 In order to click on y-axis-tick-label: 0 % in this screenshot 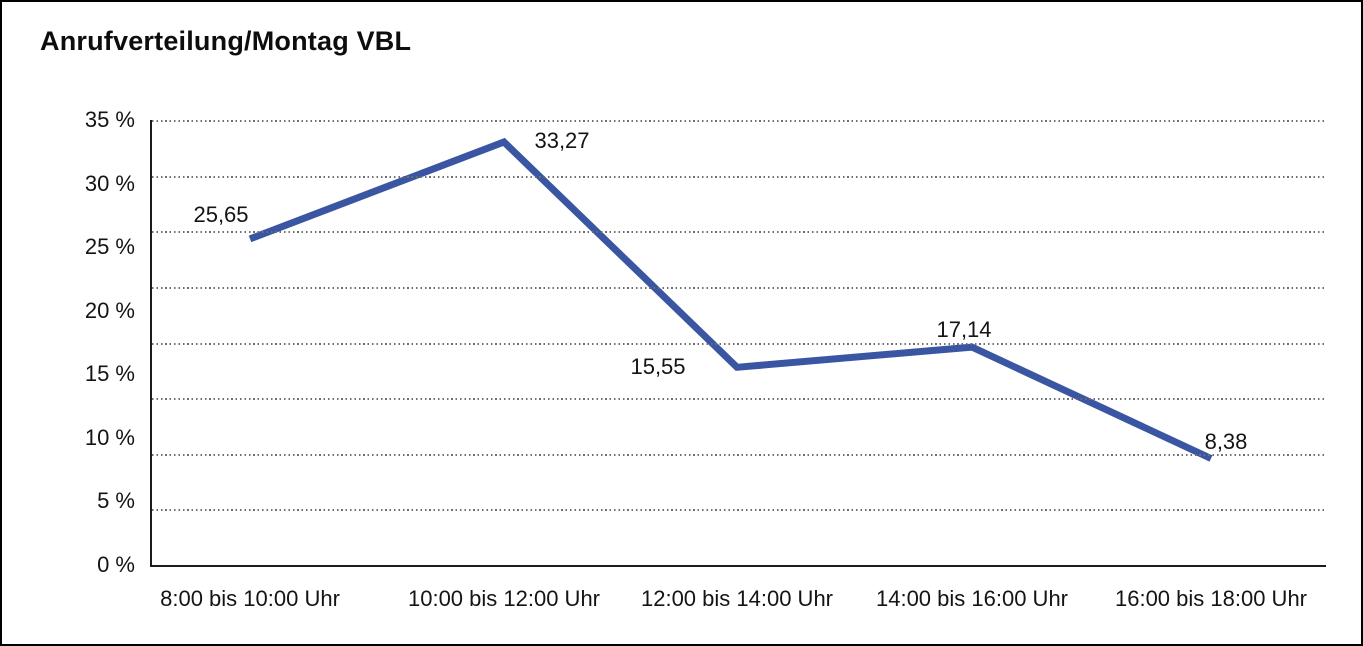, I will do `click(116, 564)`.